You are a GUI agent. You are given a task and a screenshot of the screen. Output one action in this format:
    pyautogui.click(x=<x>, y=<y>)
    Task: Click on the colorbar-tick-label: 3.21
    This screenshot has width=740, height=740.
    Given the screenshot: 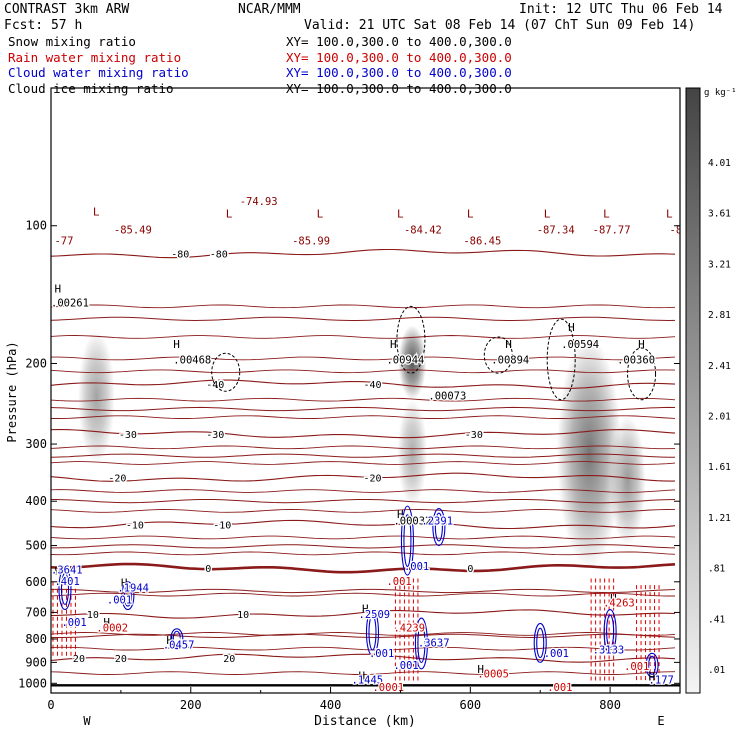 What is the action you would take?
    pyautogui.click(x=719, y=264)
    